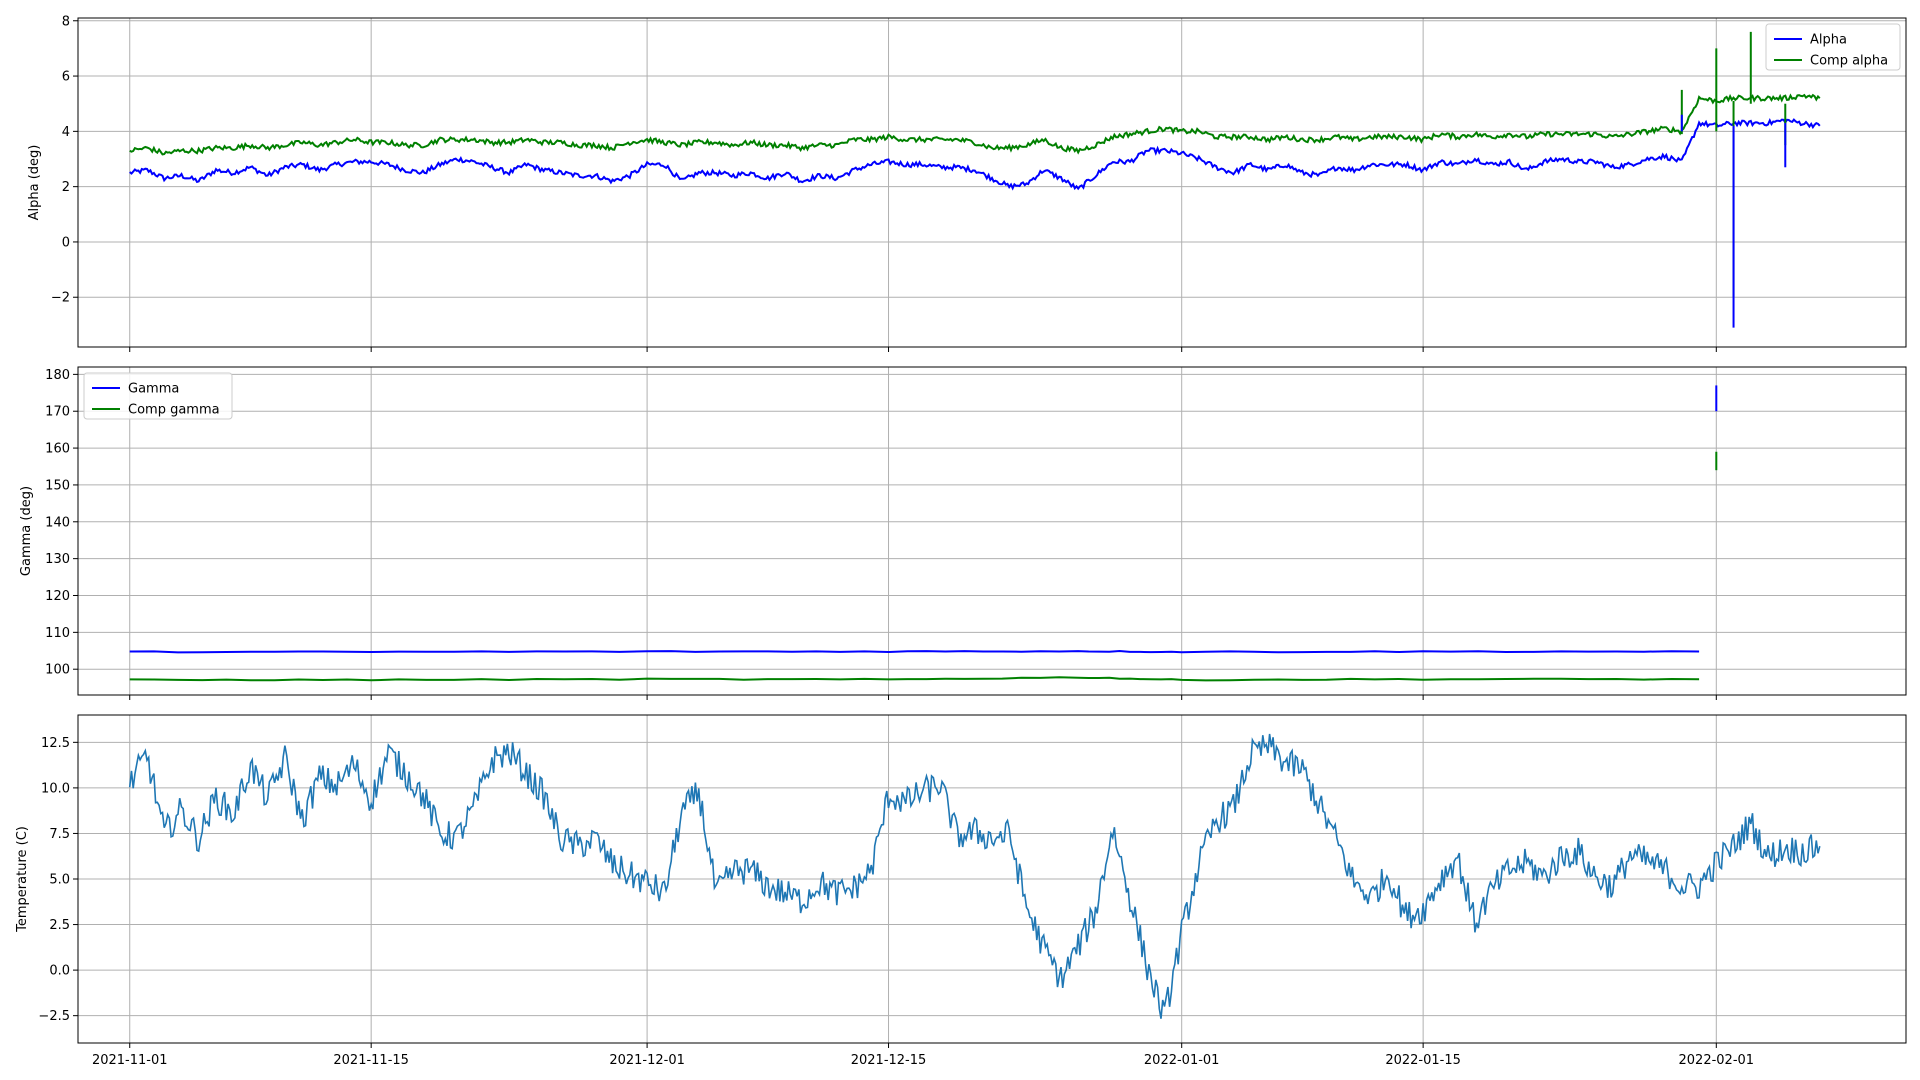 Image resolution: width=1920 pixels, height=1080 pixels. Describe the element at coordinates (647, 1060) in the screenshot. I see `x-tick-label: 2021-12-01` at that location.